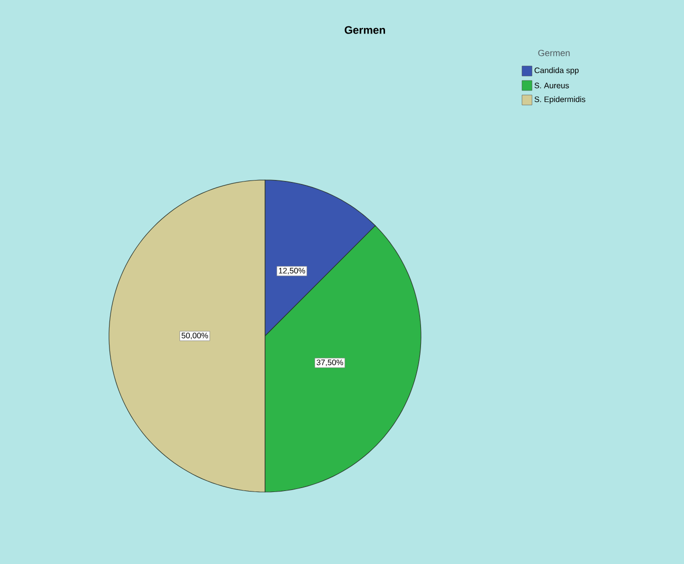  I want to click on legend-title: Germen, so click(554, 53).